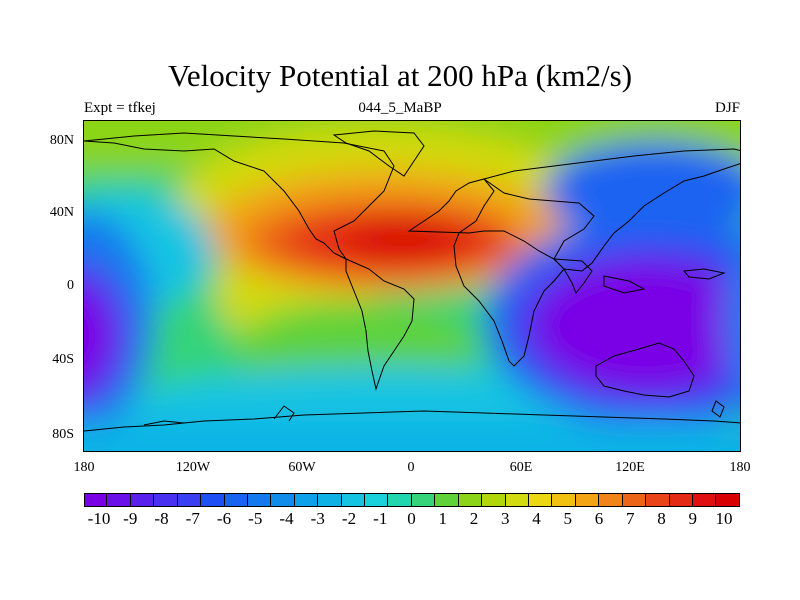 This screenshot has width=800, height=600. I want to click on x-tick-label: 0, so click(411, 467).